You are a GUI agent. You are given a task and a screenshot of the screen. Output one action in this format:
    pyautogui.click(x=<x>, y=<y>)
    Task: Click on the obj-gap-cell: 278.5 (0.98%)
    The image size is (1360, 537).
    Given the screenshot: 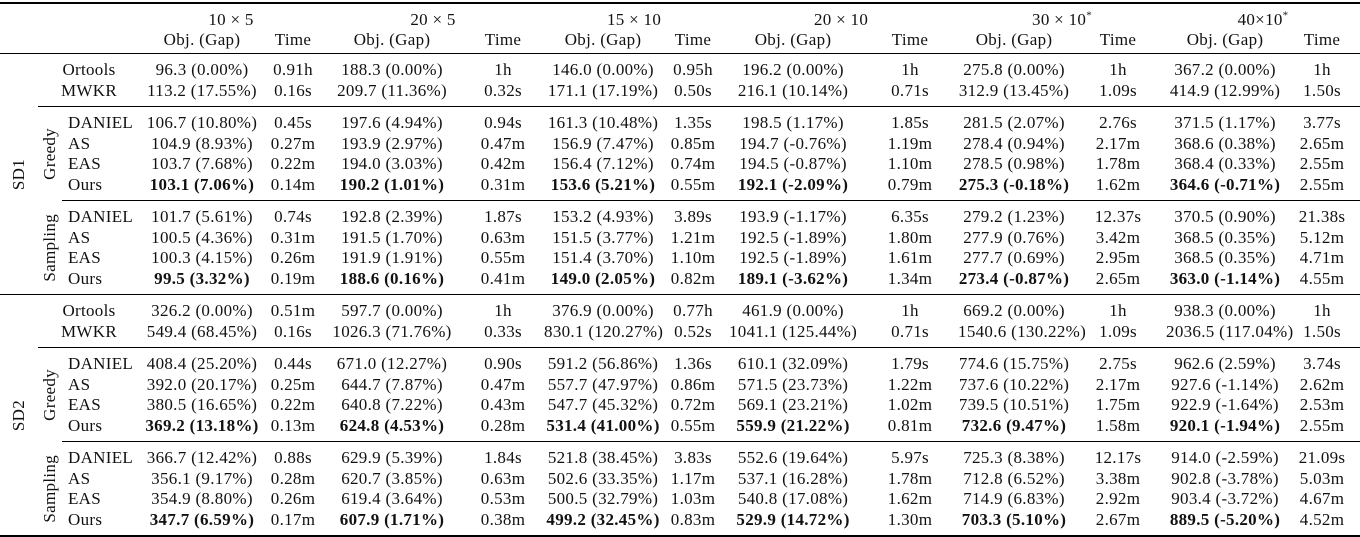 What is the action you would take?
    pyautogui.click(x=1014, y=164)
    